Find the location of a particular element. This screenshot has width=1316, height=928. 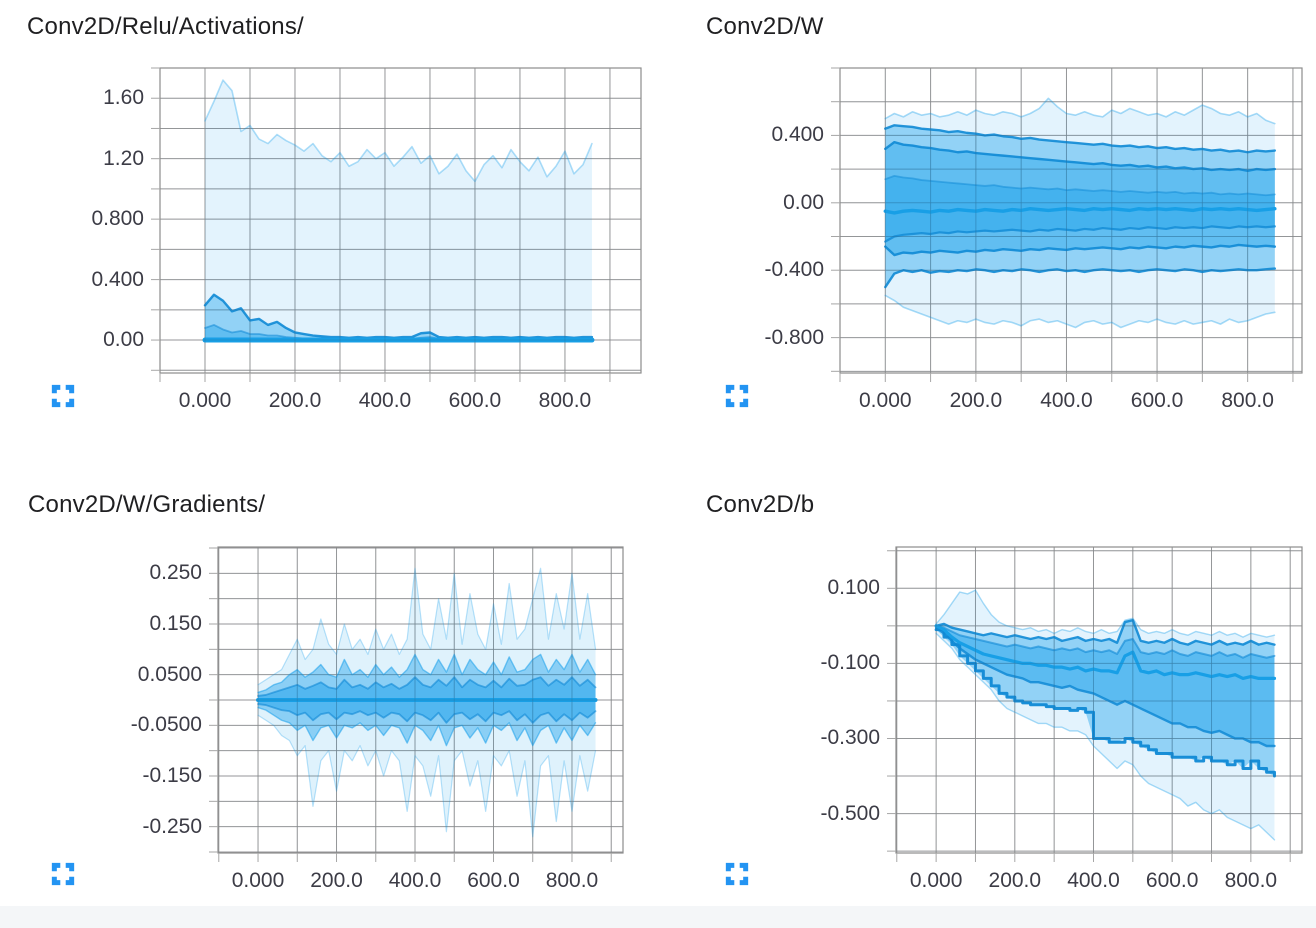

y-axis-tick-label: -0.250 is located at coordinates (172, 826).